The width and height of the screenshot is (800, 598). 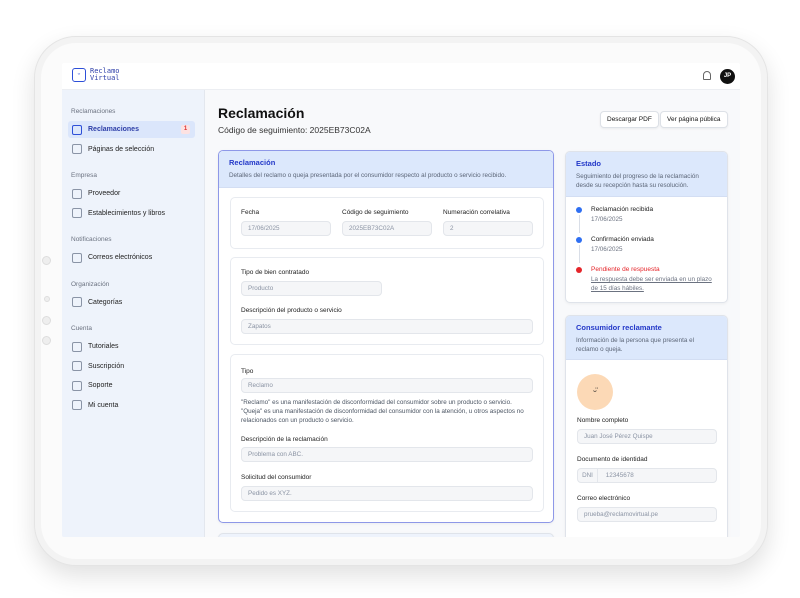 What do you see at coordinates (275, 272) in the screenshot?
I see `field-label: Tipo de bien contratado` at bounding box center [275, 272].